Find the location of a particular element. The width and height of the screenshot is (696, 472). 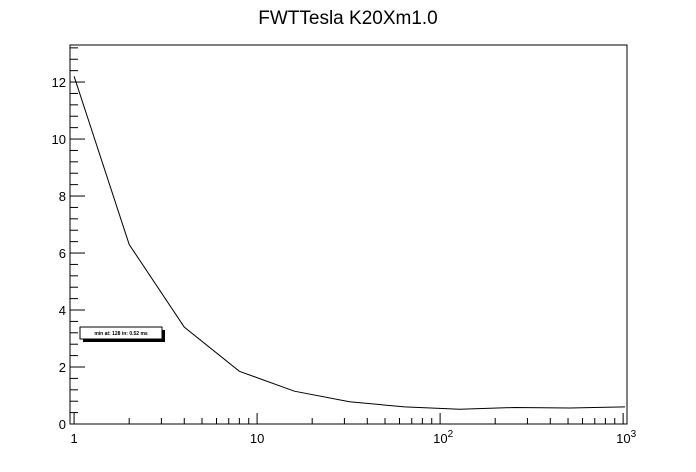

chart-title: FWTTesla K20Xm1.0 is located at coordinates (348, 18).